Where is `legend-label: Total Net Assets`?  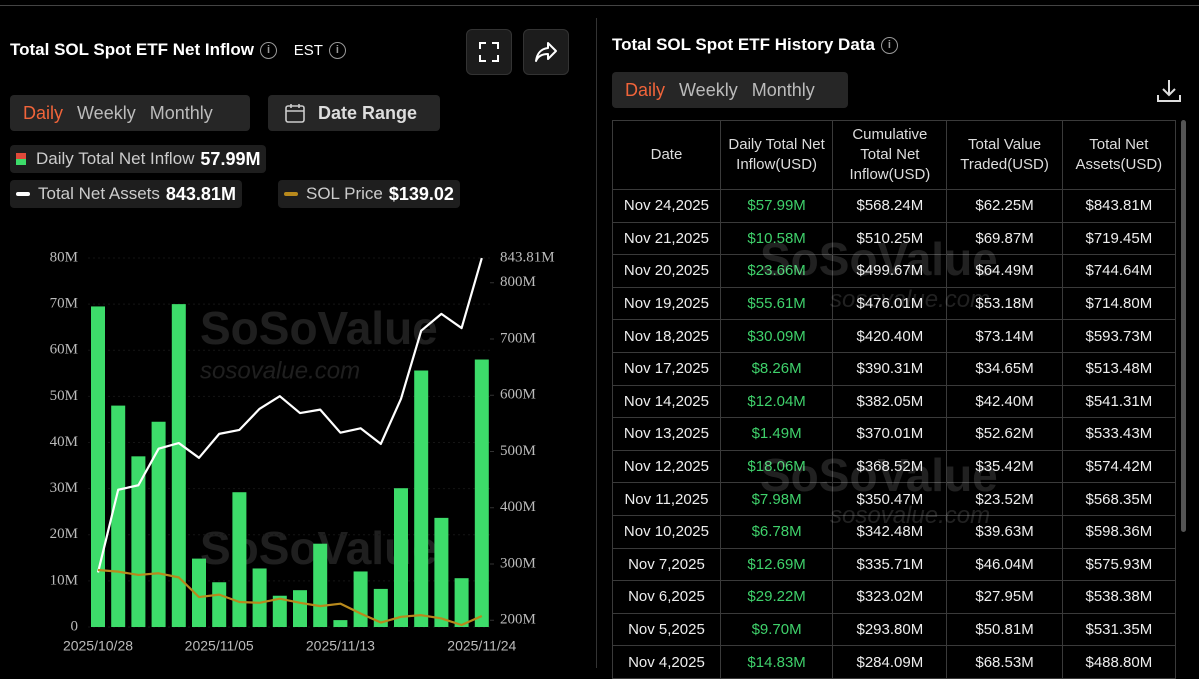
legend-label: Total Net Assets is located at coordinates (99, 193).